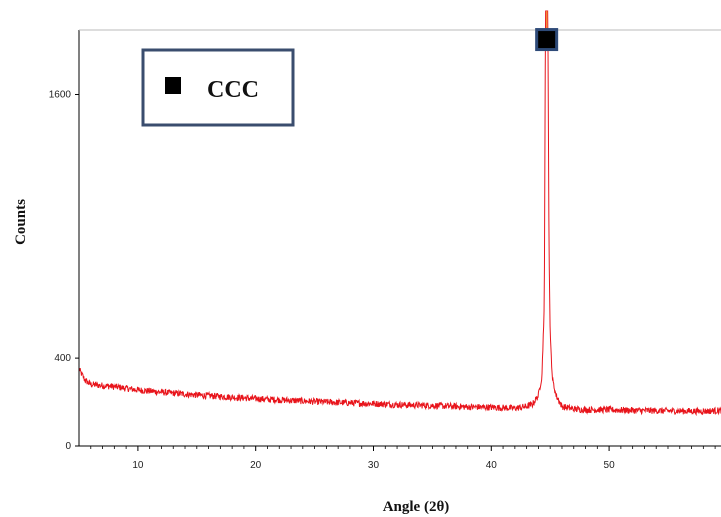 The height and width of the screenshot is (517, 721). I want to click on y-tick-label: 1600, so click(60, 94).